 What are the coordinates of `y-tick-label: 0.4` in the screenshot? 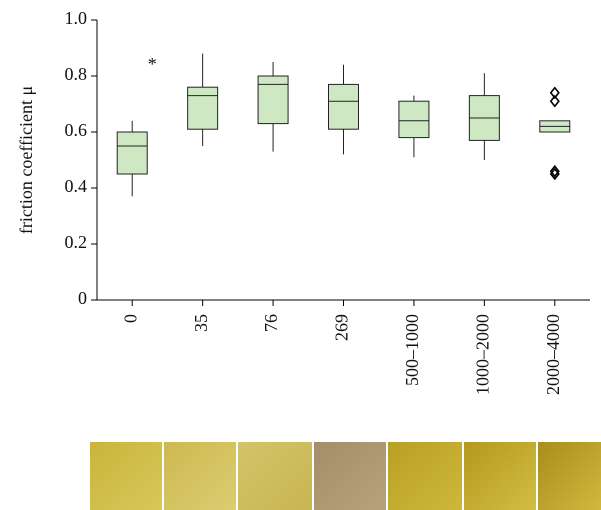 It's located at (76, 186).